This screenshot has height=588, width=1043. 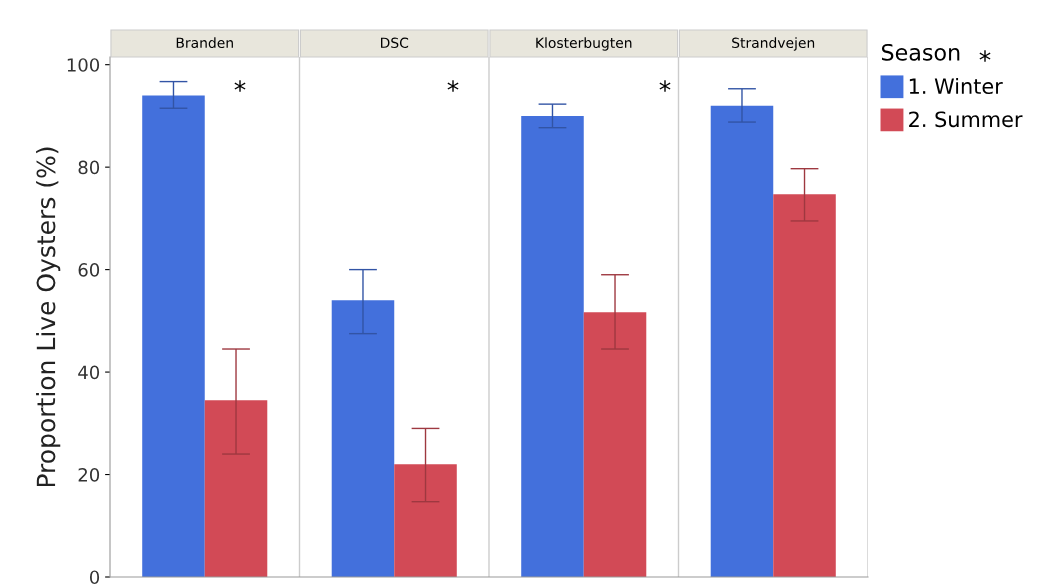 What do you see at coordinates (584, 44) in the screenshot?
I see `x-tick-label: Klosterbugten` at bounding box center [584, 44].